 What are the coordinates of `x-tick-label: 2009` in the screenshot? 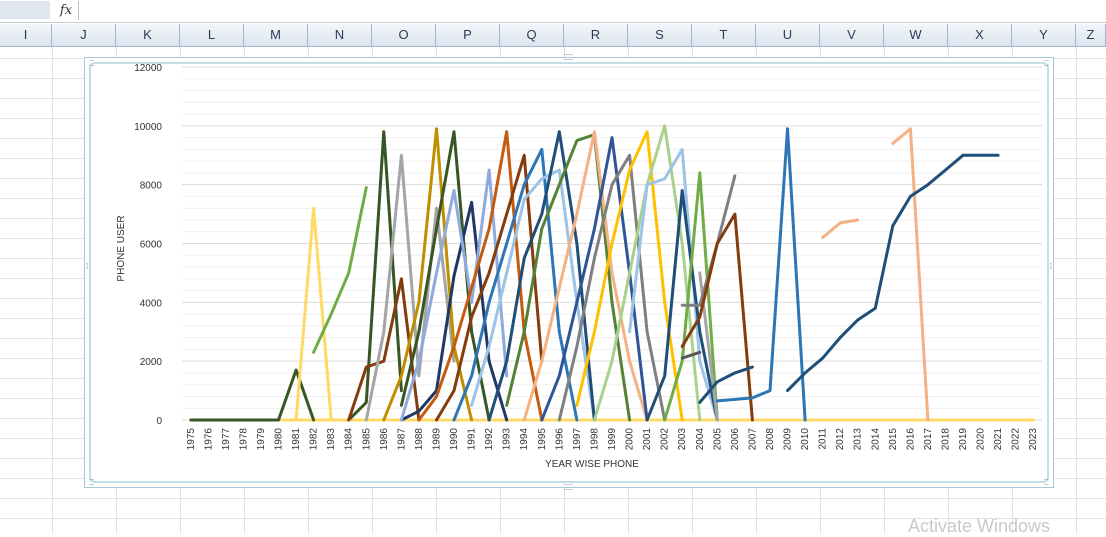 It's located at (788, 439).